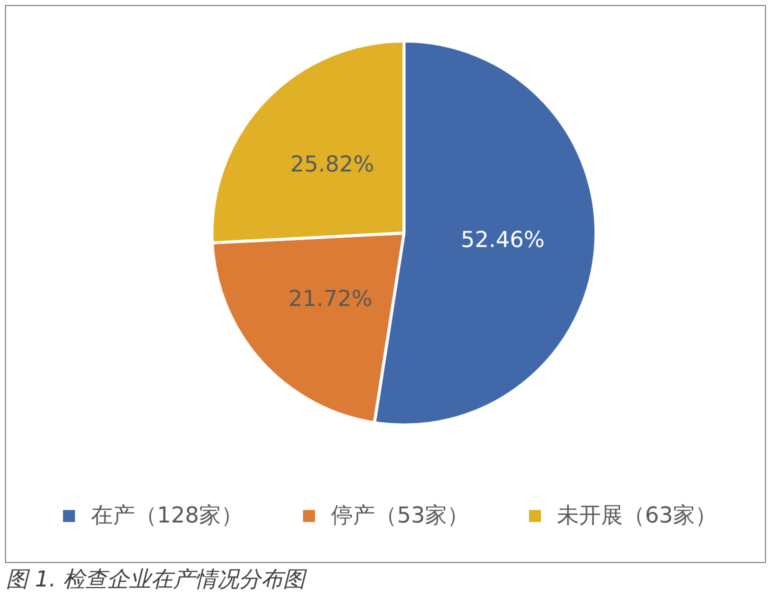  Describe the element at coordinates (502, 241) in the screenshot. I see `data-label: 52.46%` at that location.